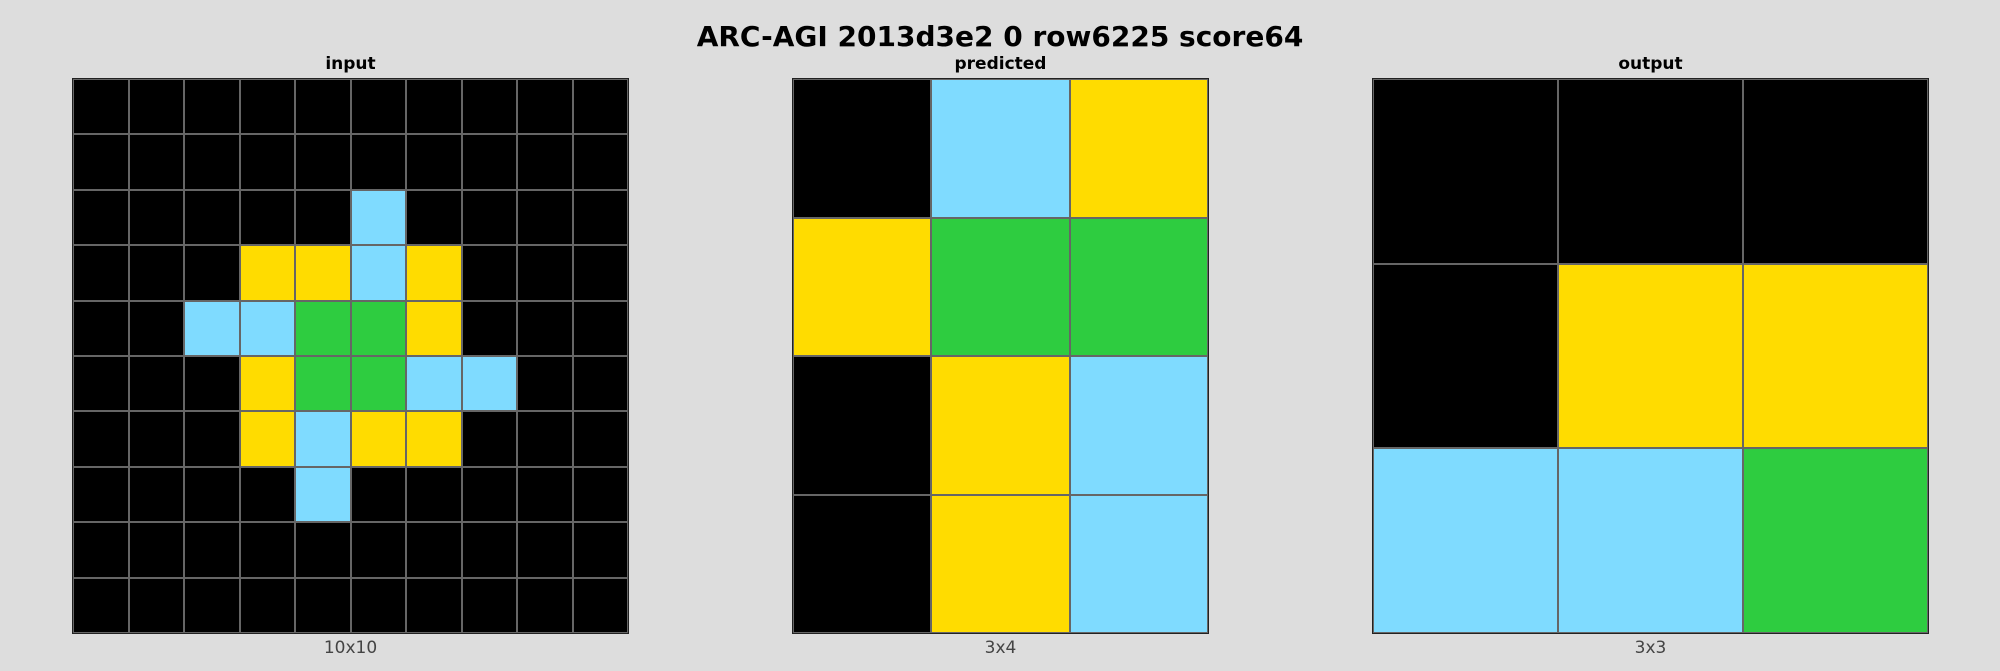 The image size is (2000, 671). I want to click on input-cell-r0-c4, so click(323, 107).